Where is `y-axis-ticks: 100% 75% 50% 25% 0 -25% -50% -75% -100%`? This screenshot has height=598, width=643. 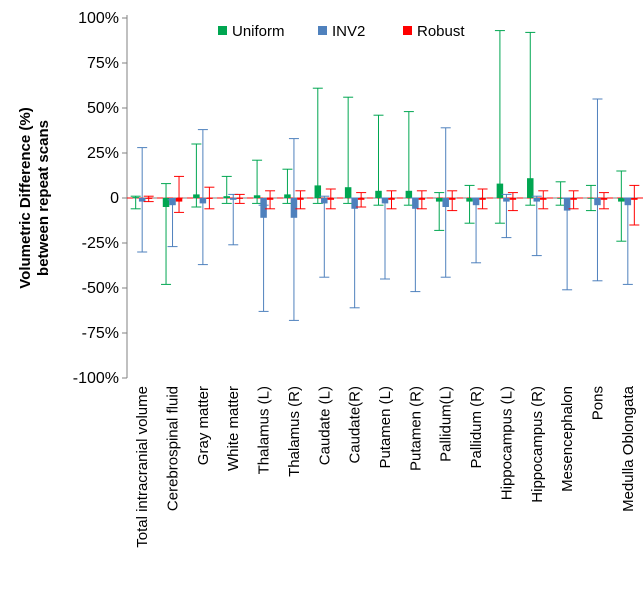
y-axis-ticks: 100% 75% 50% 25% 0 -25% -50% -75% -100% is located at coordinates (100, 198).